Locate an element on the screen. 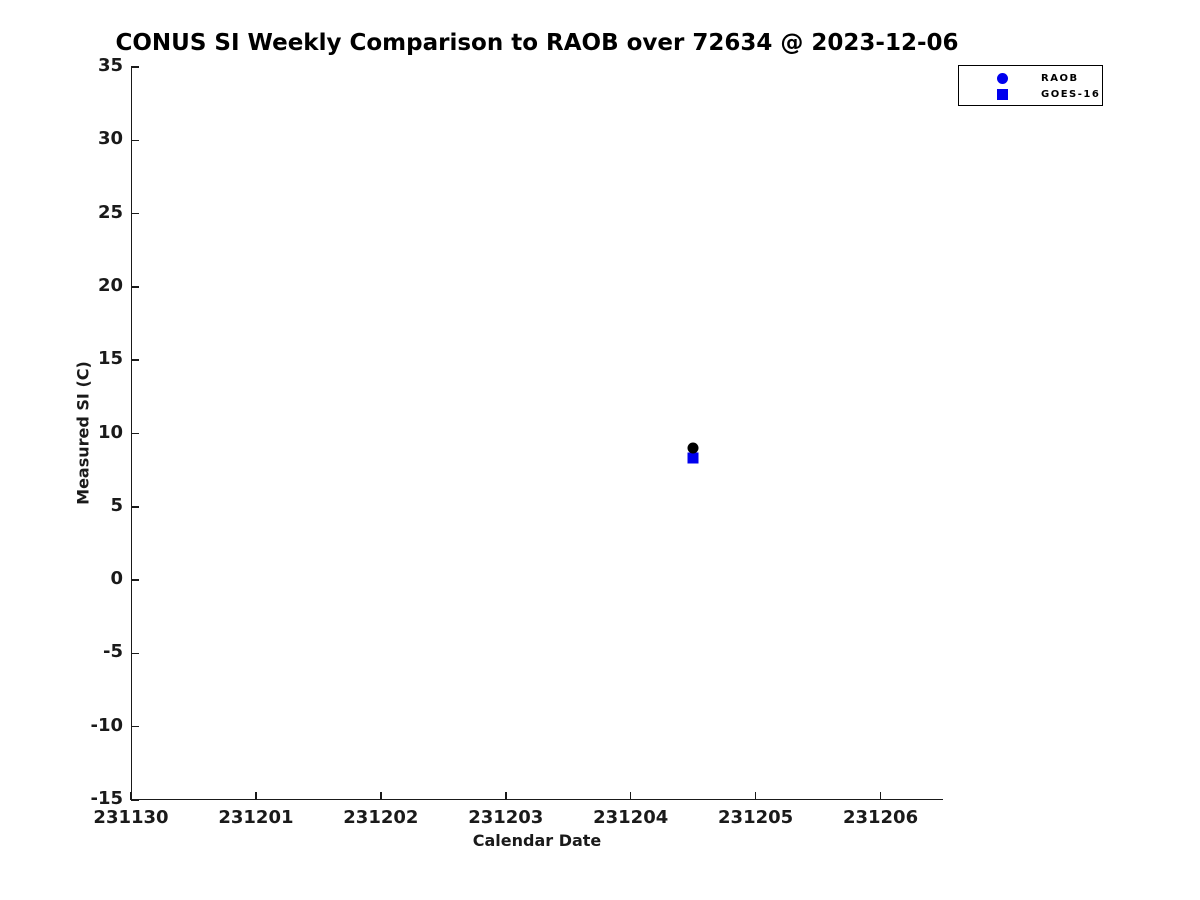  y-tick-label: -10 is located at coordinates (106, 725).